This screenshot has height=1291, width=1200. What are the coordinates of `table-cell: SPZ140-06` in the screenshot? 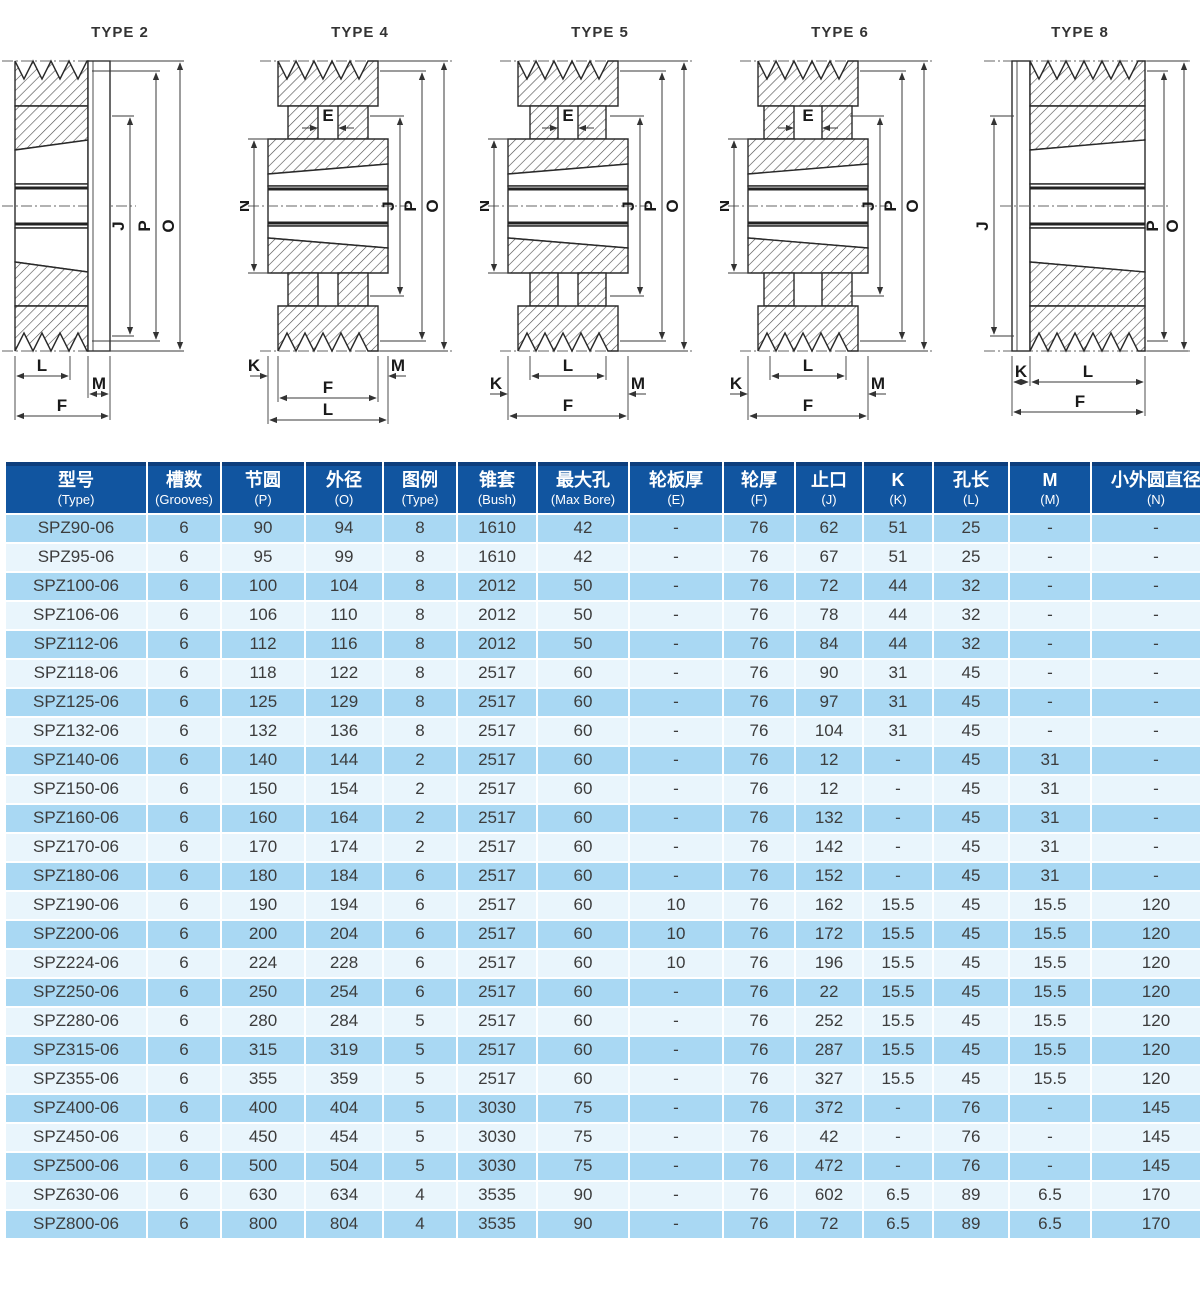 It's located at (76, 760).